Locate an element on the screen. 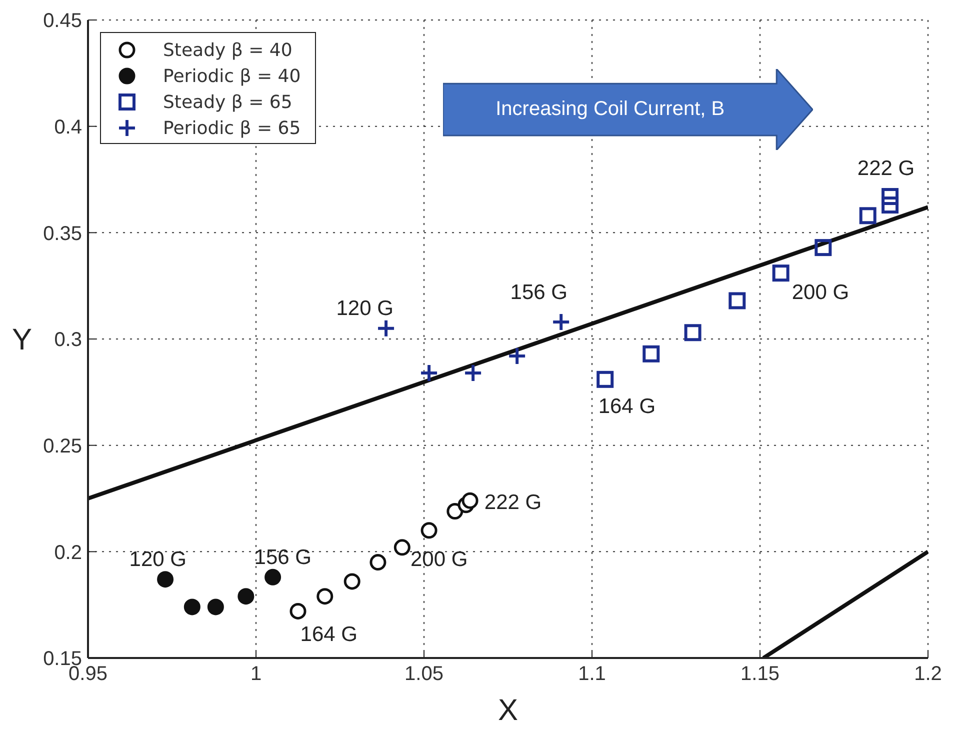 This screenshot has width=955, height=740. legend-label: Periodic β = 40 is located at coordinates (232, 76).